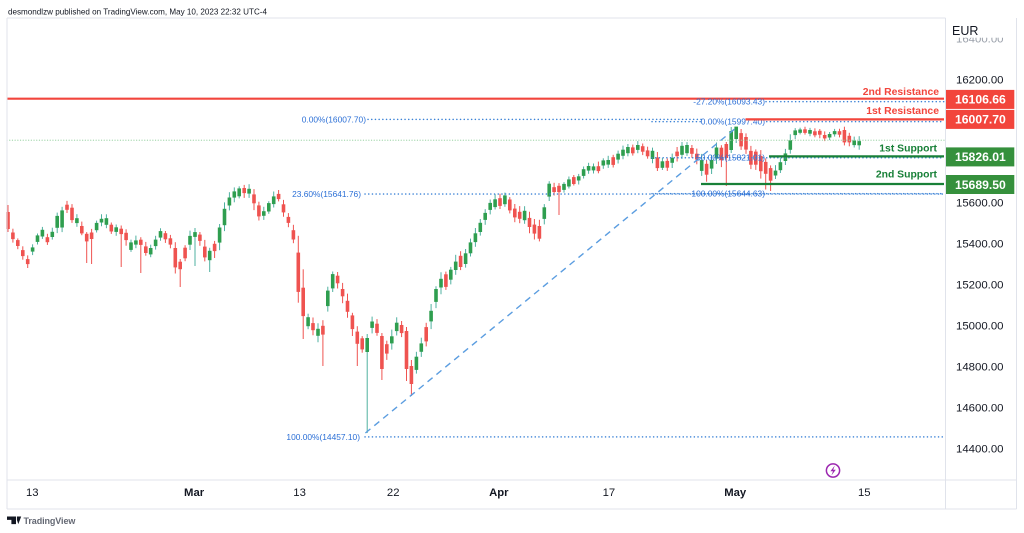 The image size is (1024, 533). Describe the element at coordinates (735, 493) in the screenshot. I see `svg-text: May` at that location.